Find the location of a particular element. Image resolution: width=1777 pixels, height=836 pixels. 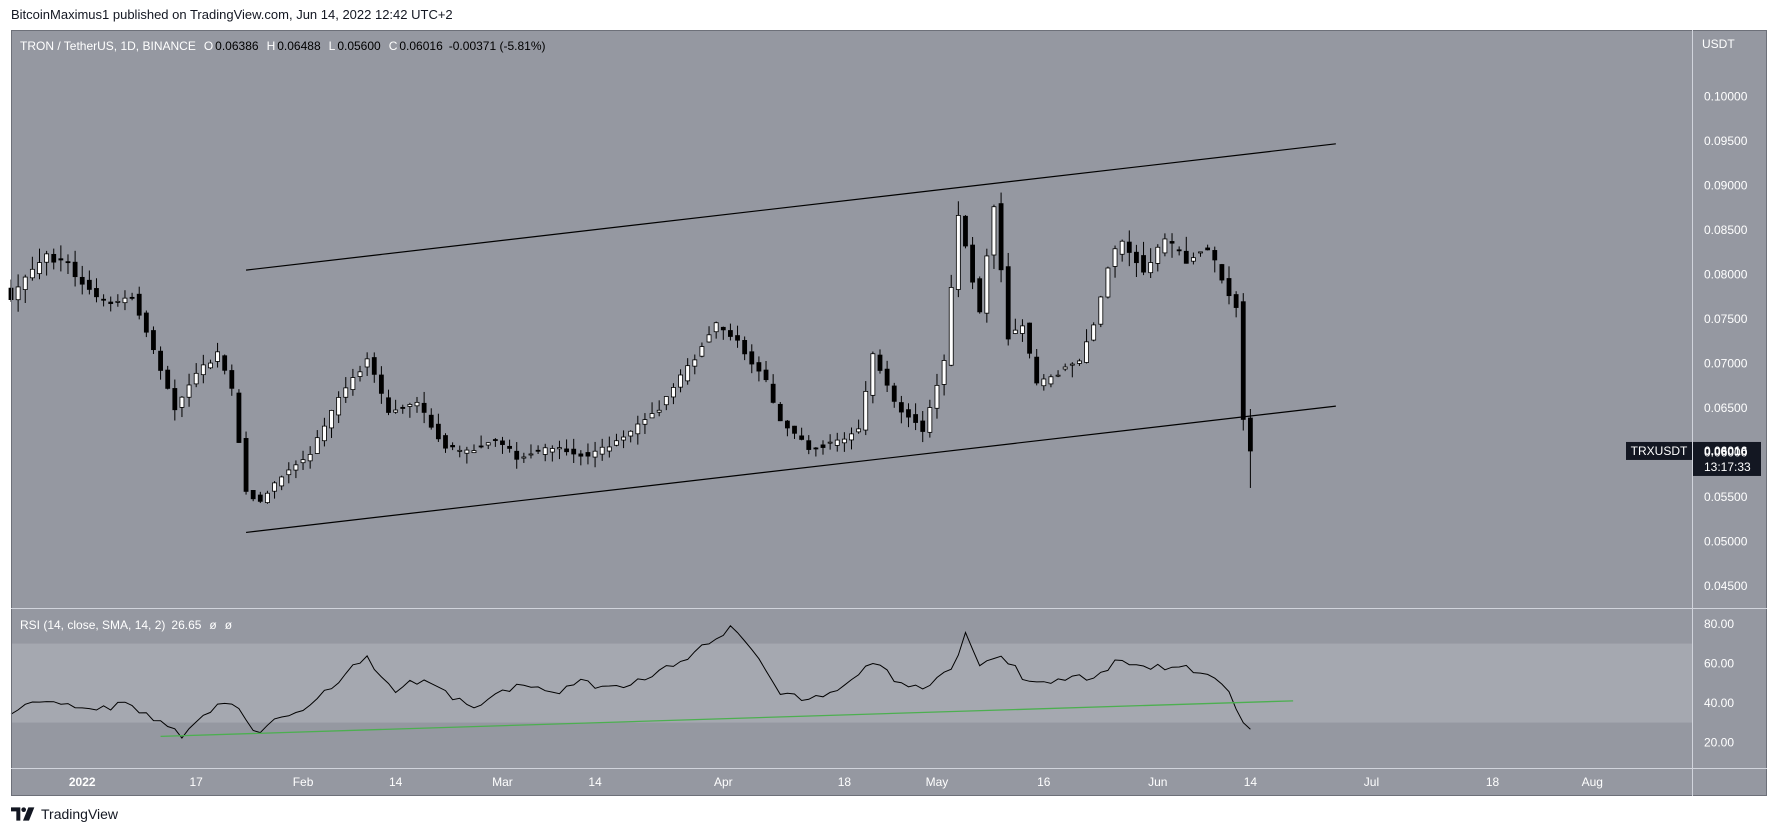

time-tick-label: Feb is located at coordinates (303, 782).